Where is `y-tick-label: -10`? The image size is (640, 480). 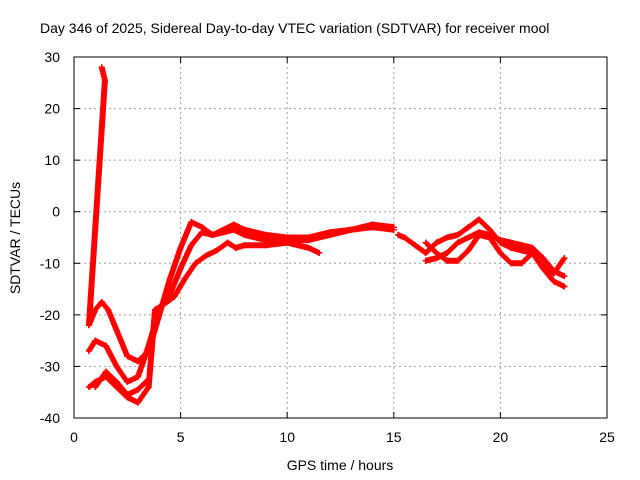 y-tick-label: -10 is located at coordinates (50, 263).